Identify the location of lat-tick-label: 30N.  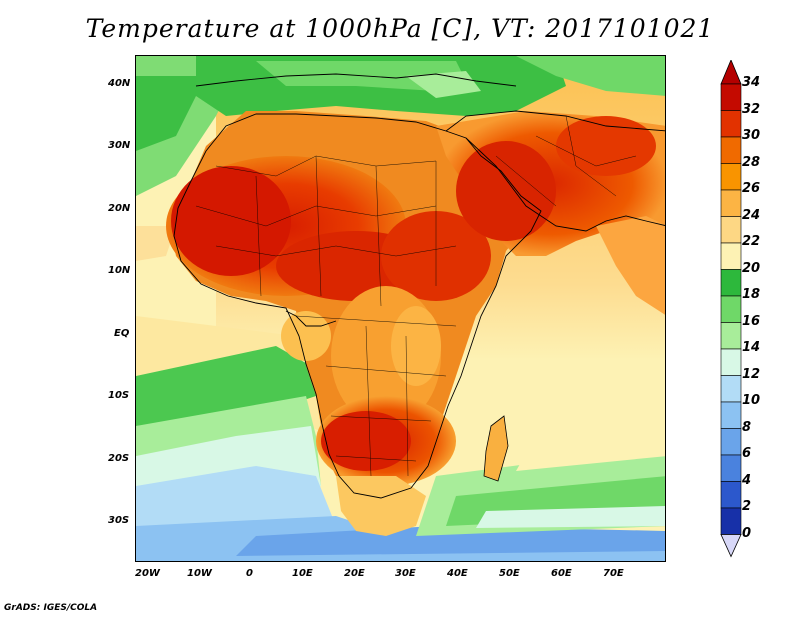
(119, 145).